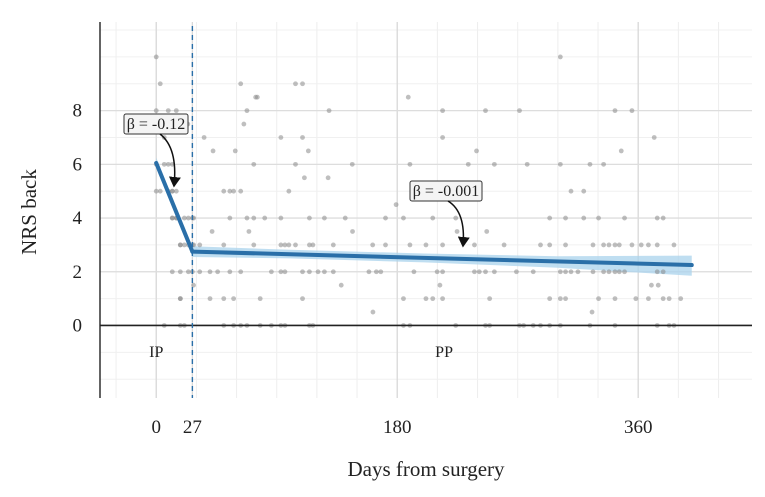 The width and height of the screenshot is (765, 497). I want to click on x-axis-title: Days from surgery, so click(426, 469).